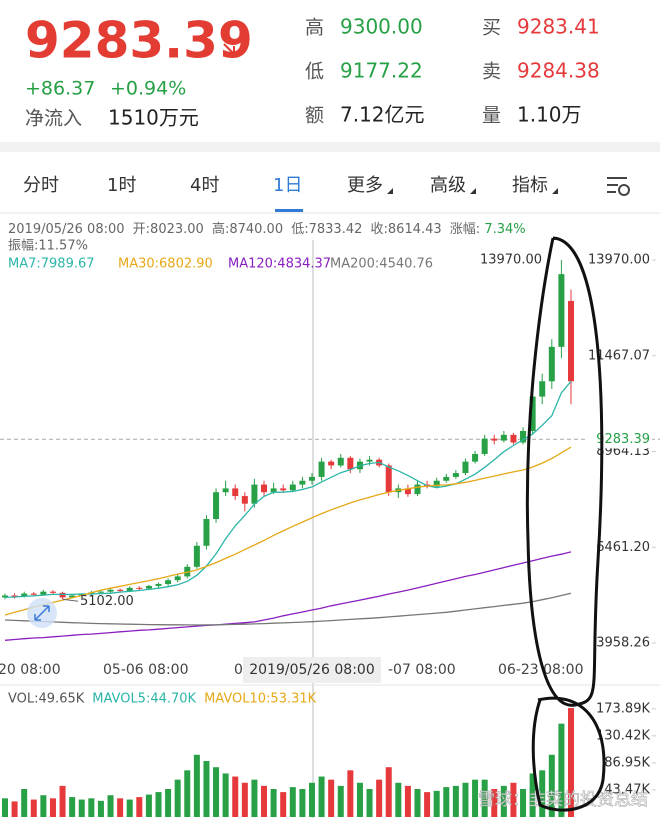 This screenshot has width=660, height=818. What do you see at coordinates (53, 119) in the screenshot?
I see `netflow-label: 净流入` at bounding box center [53, 119].